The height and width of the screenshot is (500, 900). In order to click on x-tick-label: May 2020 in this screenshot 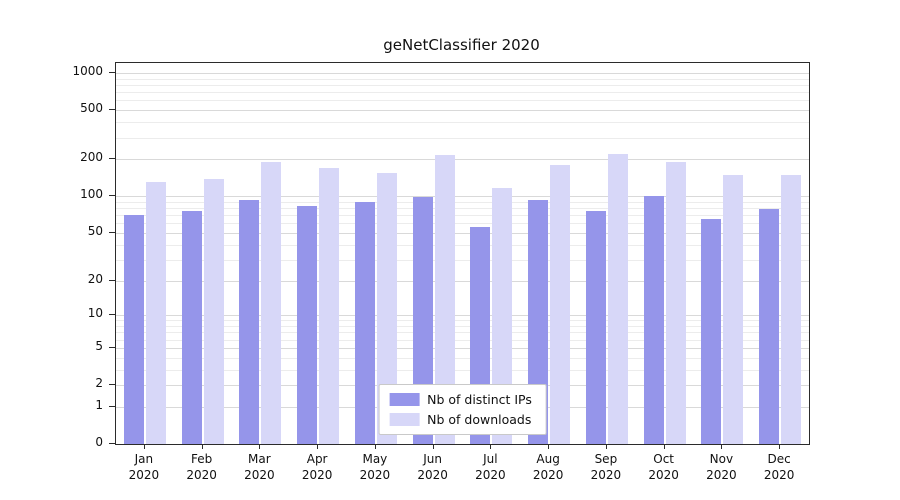, I will do `click(375, 467)`.